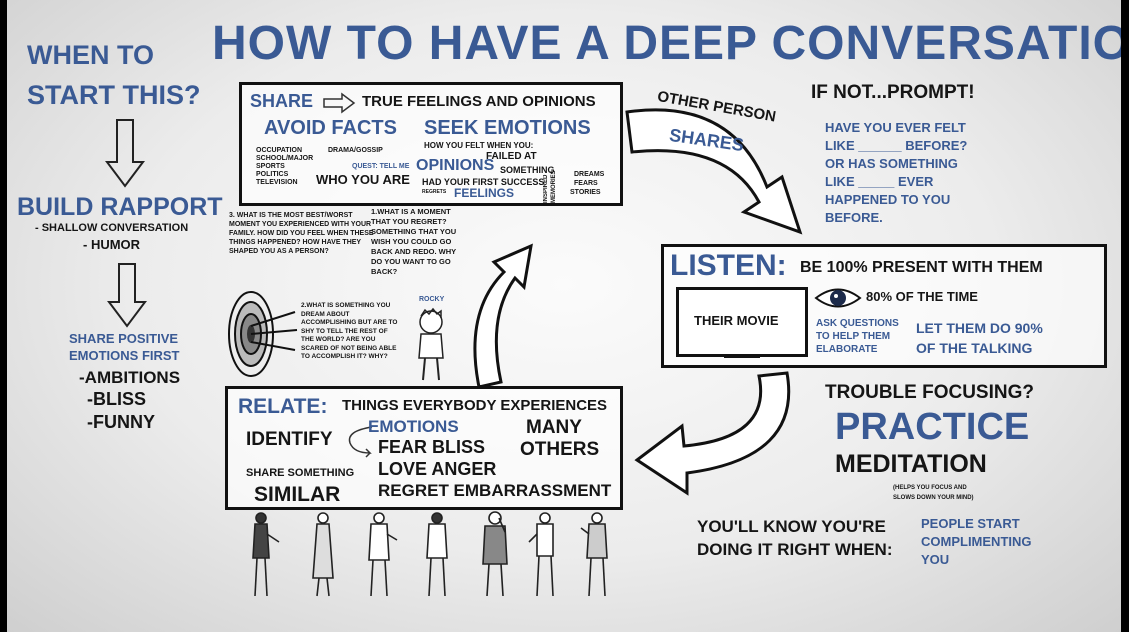 The width and height of the screenshot is (1129, 632). Describe the element at coordinates (932, 427) in the screenshot. I see `practice-label: PRACTICE` at that location.